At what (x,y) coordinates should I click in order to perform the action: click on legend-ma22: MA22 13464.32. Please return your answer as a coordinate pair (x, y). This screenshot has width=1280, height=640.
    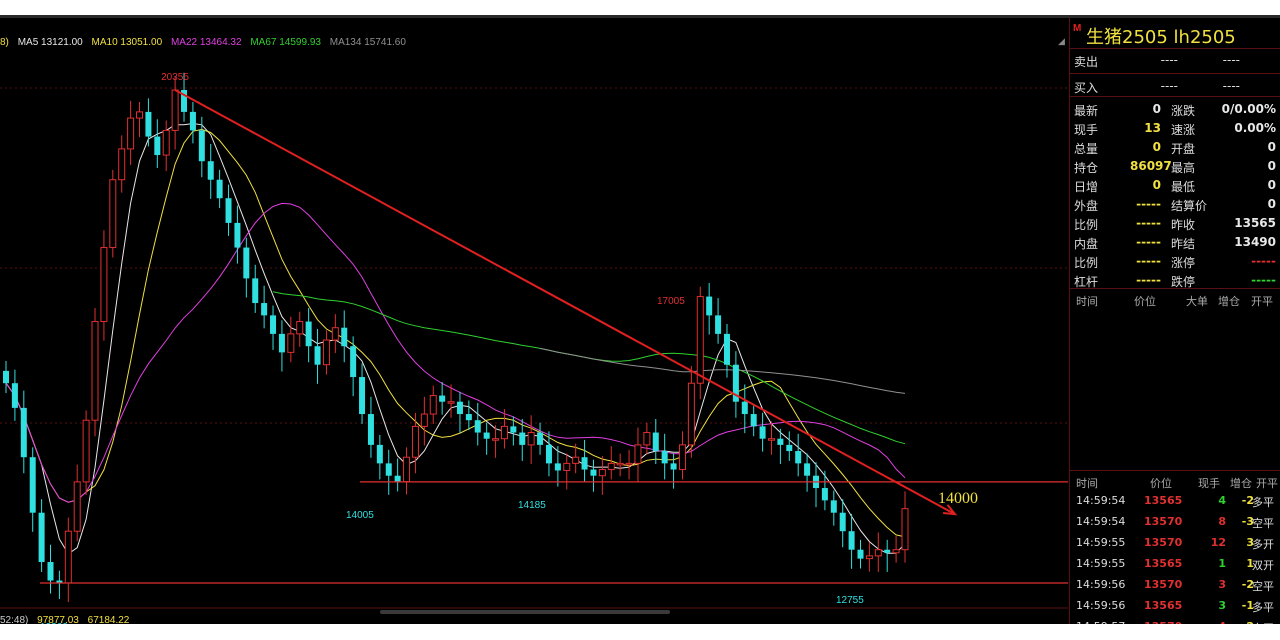
    Looking at the image, I should click on (206, 42).